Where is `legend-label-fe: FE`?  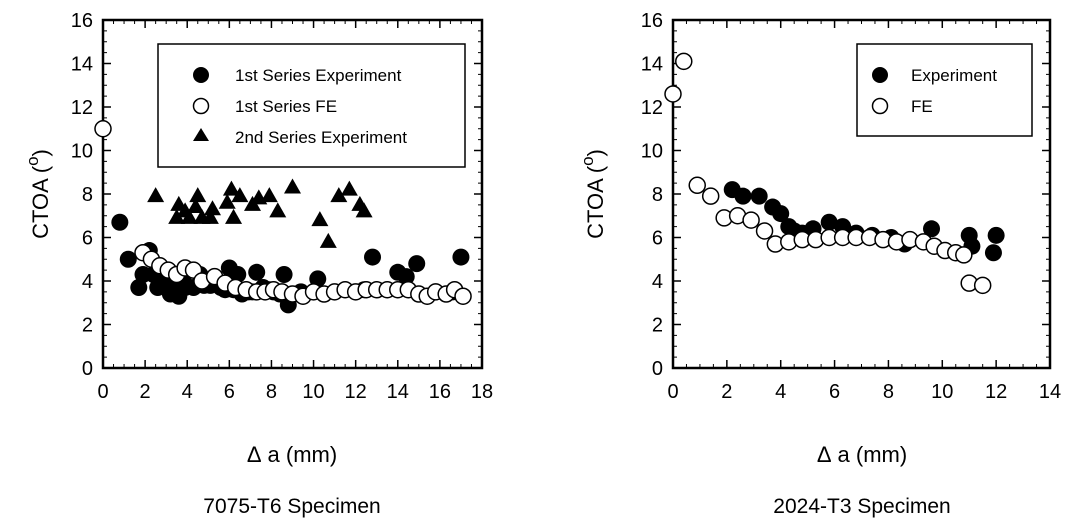
legend-label-fe: FE is located at coordinates (922, 106).